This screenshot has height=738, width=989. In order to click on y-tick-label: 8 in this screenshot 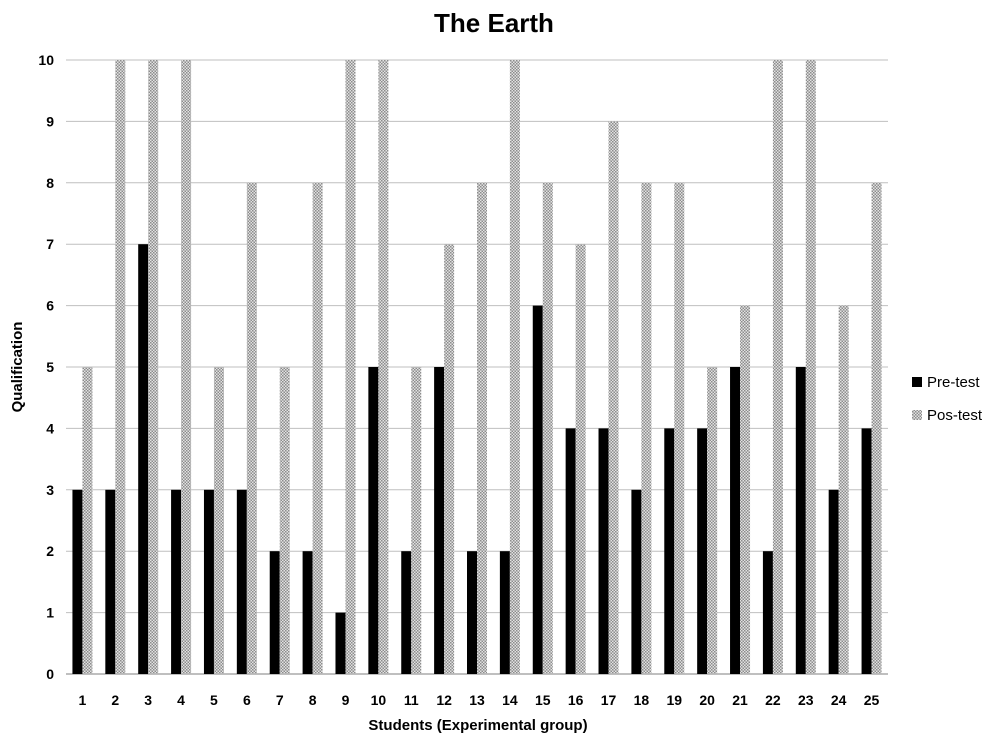, I will do `click(50, 183)`.